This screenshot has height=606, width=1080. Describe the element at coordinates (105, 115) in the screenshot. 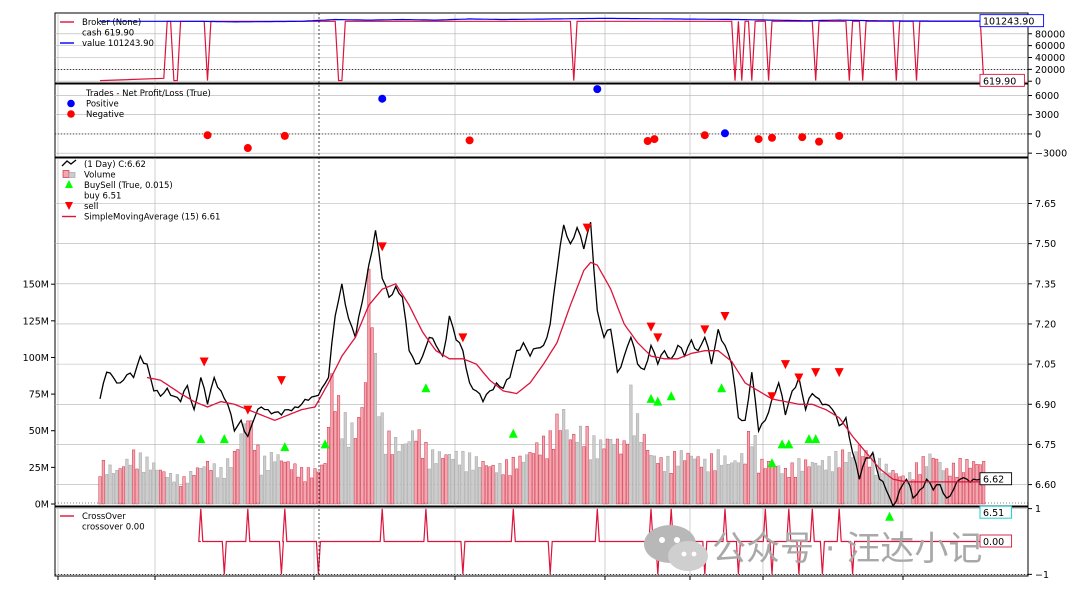

I see `trades-legend-entry: Negative` at that location.